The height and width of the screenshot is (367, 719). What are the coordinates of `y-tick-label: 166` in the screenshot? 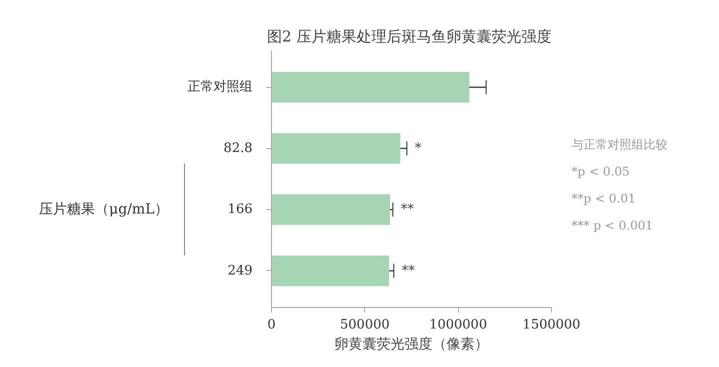 It's located at (240, 210).